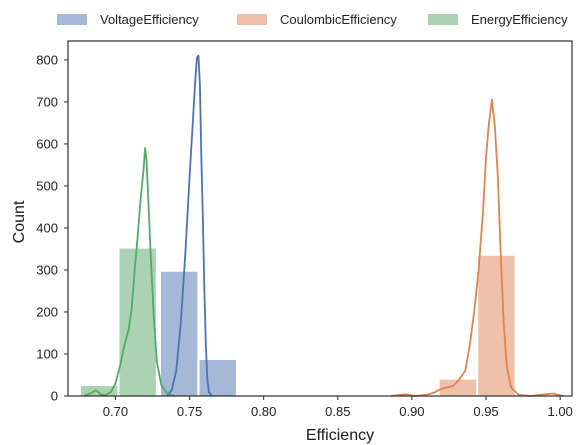 This screenshot has width=586, height=445. I want to click on x-tick-label: 0.80, so click(263, 411).